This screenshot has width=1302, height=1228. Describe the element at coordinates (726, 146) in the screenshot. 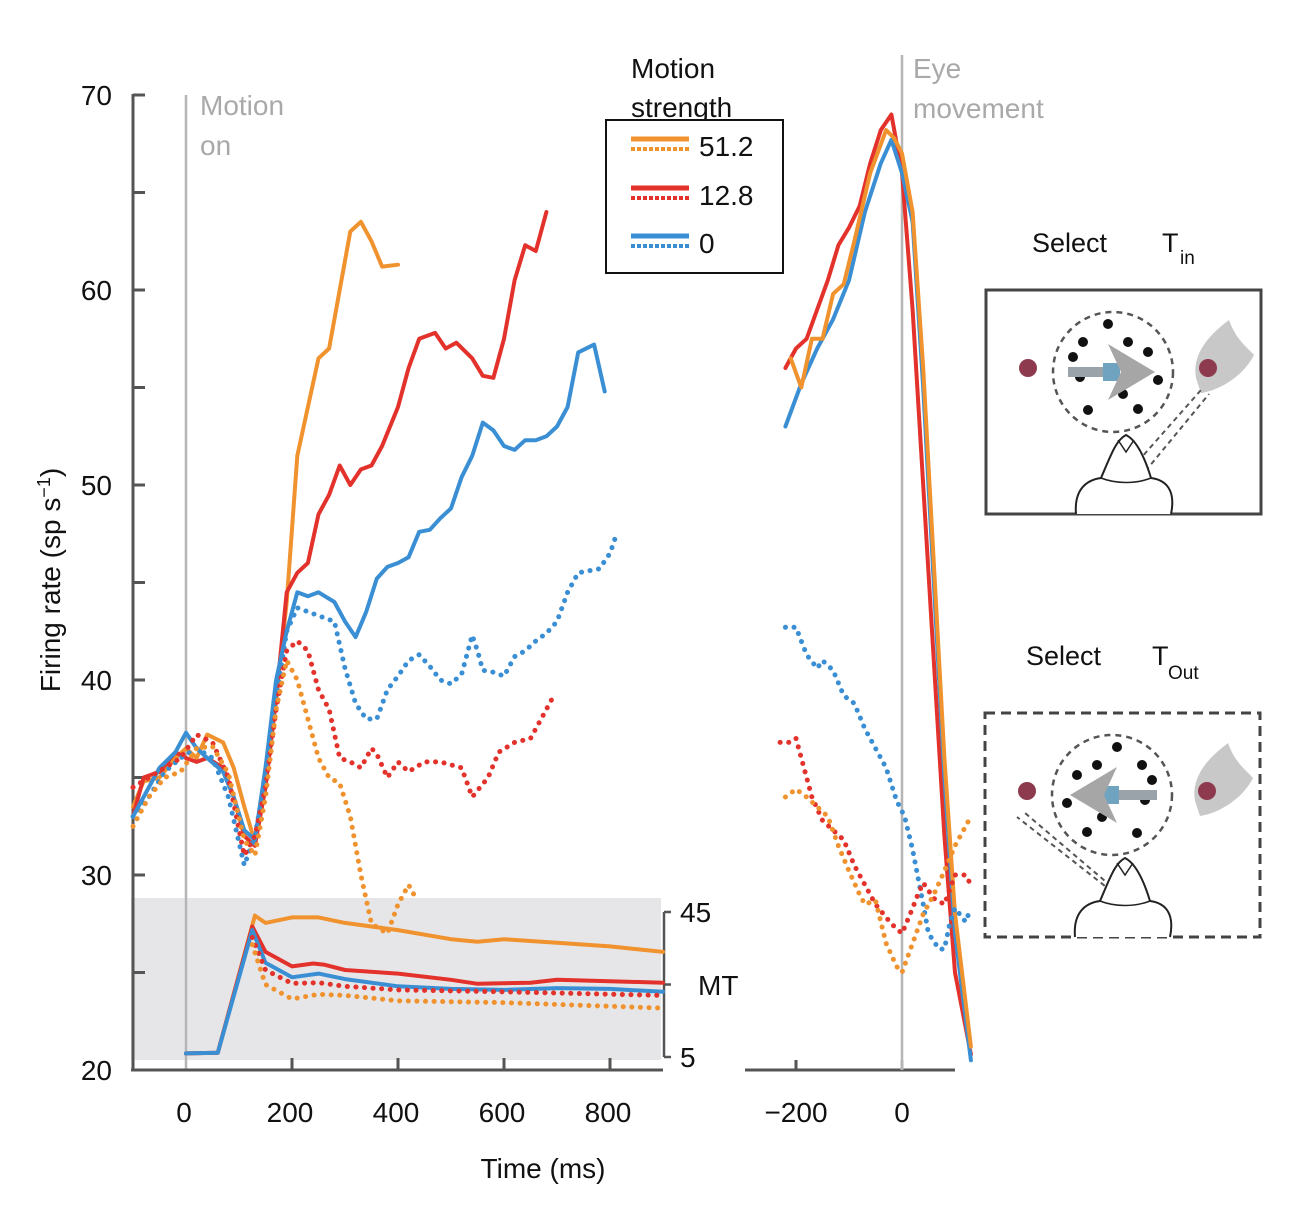

I see `legend-label: 51.2` at that location.